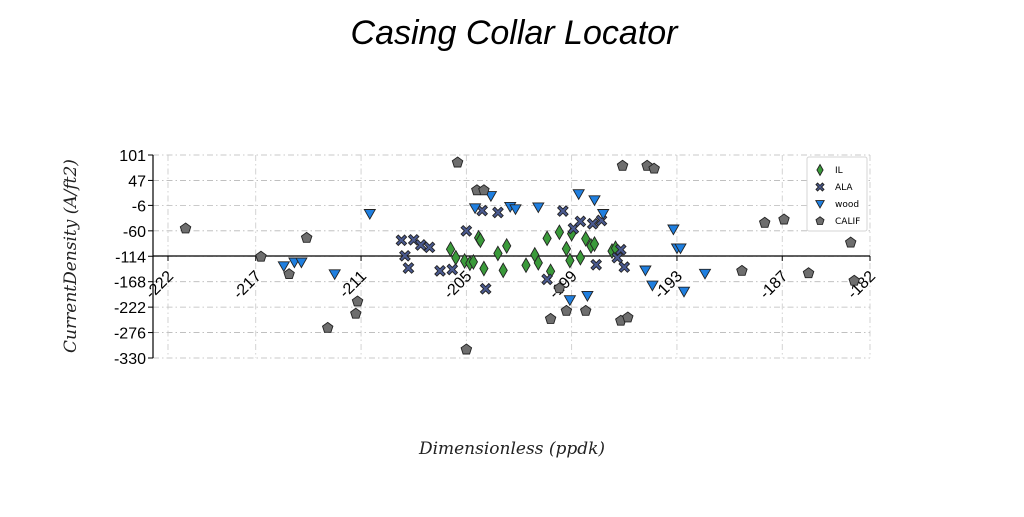  Describe the element at coordinates (533, 252) in the screenshot. I see `series-il` at that location.